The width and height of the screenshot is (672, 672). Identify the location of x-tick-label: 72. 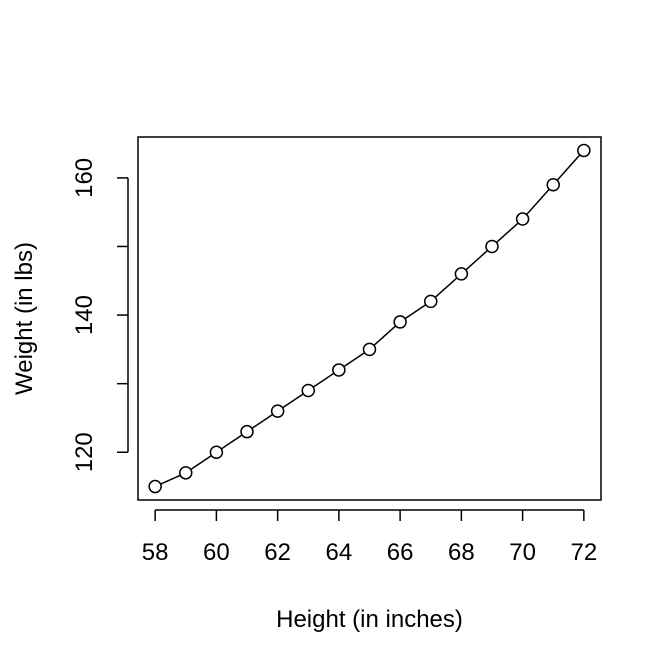
(584, 552).